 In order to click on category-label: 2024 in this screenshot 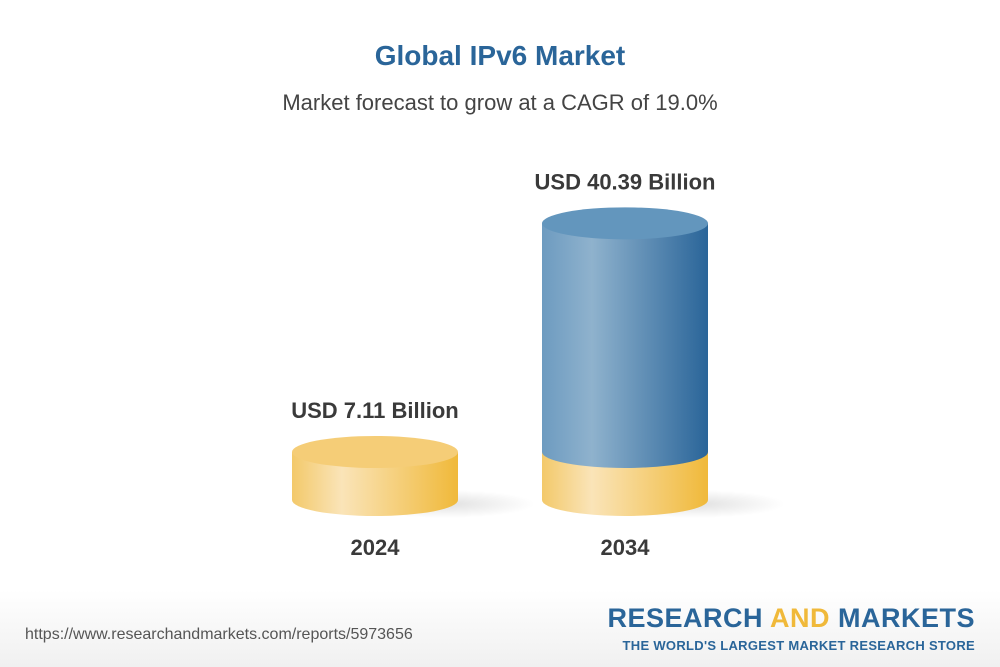, I will do `click(376, 547)`.